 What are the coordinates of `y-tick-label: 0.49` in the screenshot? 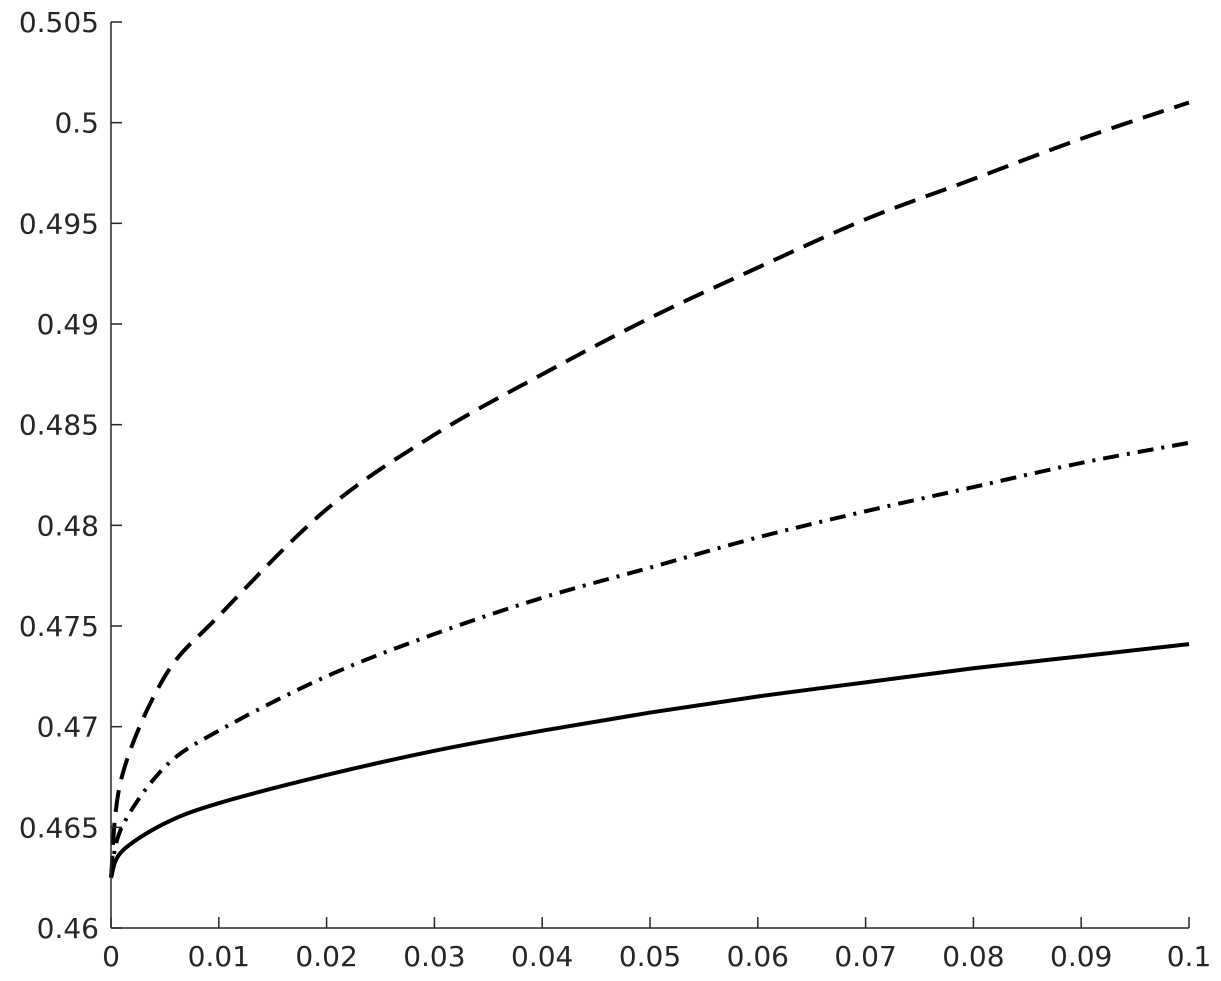 It's located at (68, 324).